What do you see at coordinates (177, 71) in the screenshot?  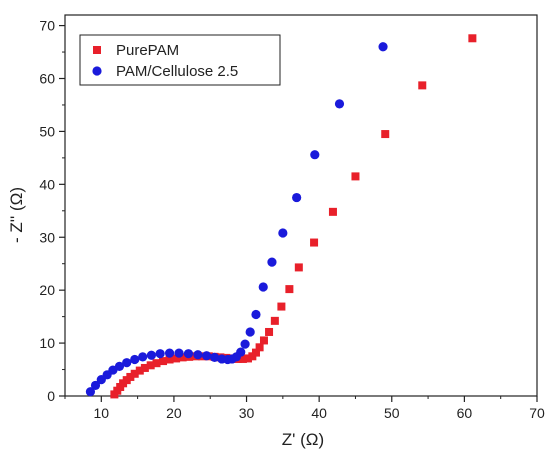 I see `legend-label: PAM/Cellulose 2.5` at bounding box center [177, 71].